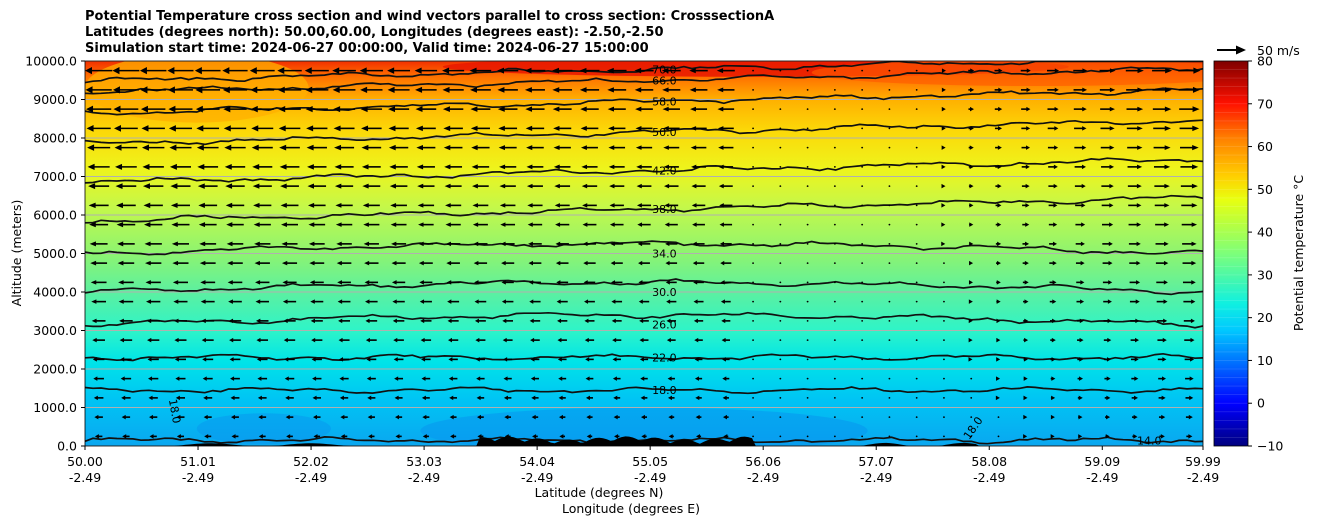 The image size is (1320, 526). What do you see at coordinates (1298, 253) in the screenshot?
I see `colorbar-label: Potential temperature °C` at bounding box center [1298, 253].